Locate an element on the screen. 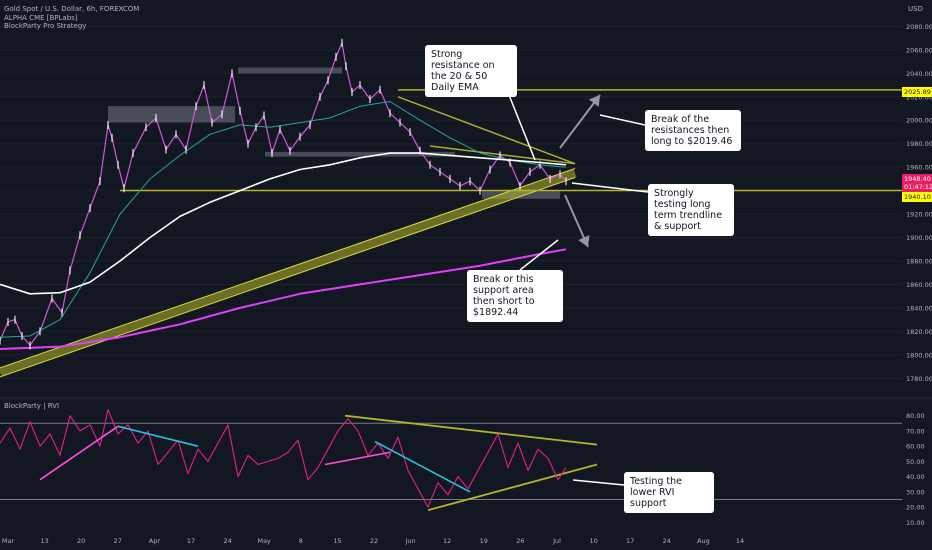 This screenshot has height=550, width=932. rvi-tick-label: 10.00 is located at coordinates (915, 523).